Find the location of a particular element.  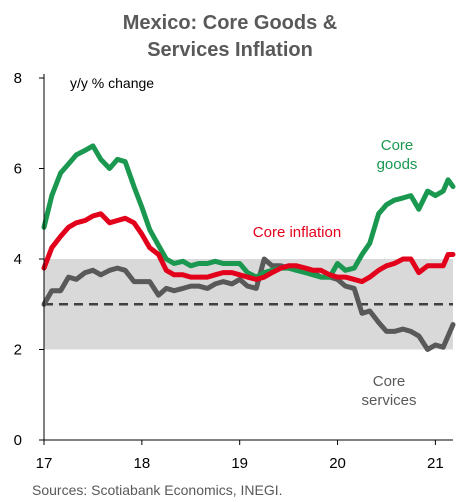

series-line-core-inflation is located at coordinates (248, 248).